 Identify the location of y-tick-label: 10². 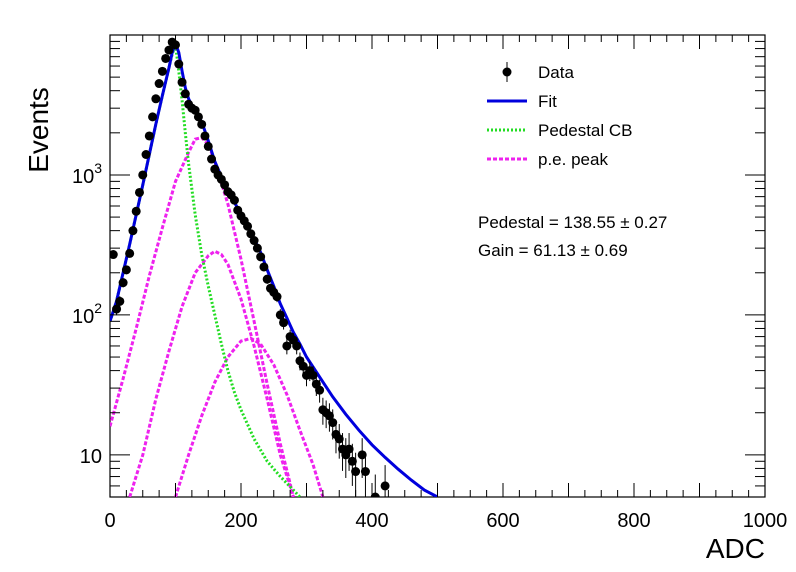
(87, 314).